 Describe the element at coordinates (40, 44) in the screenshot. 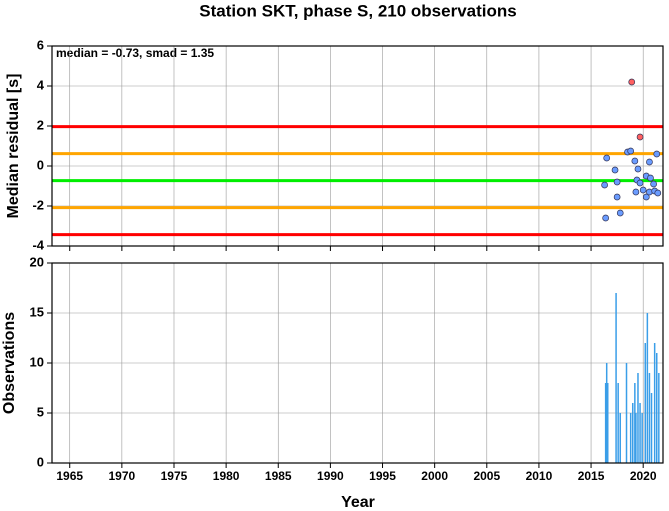

I see `y-tick-label: 6` at that location.